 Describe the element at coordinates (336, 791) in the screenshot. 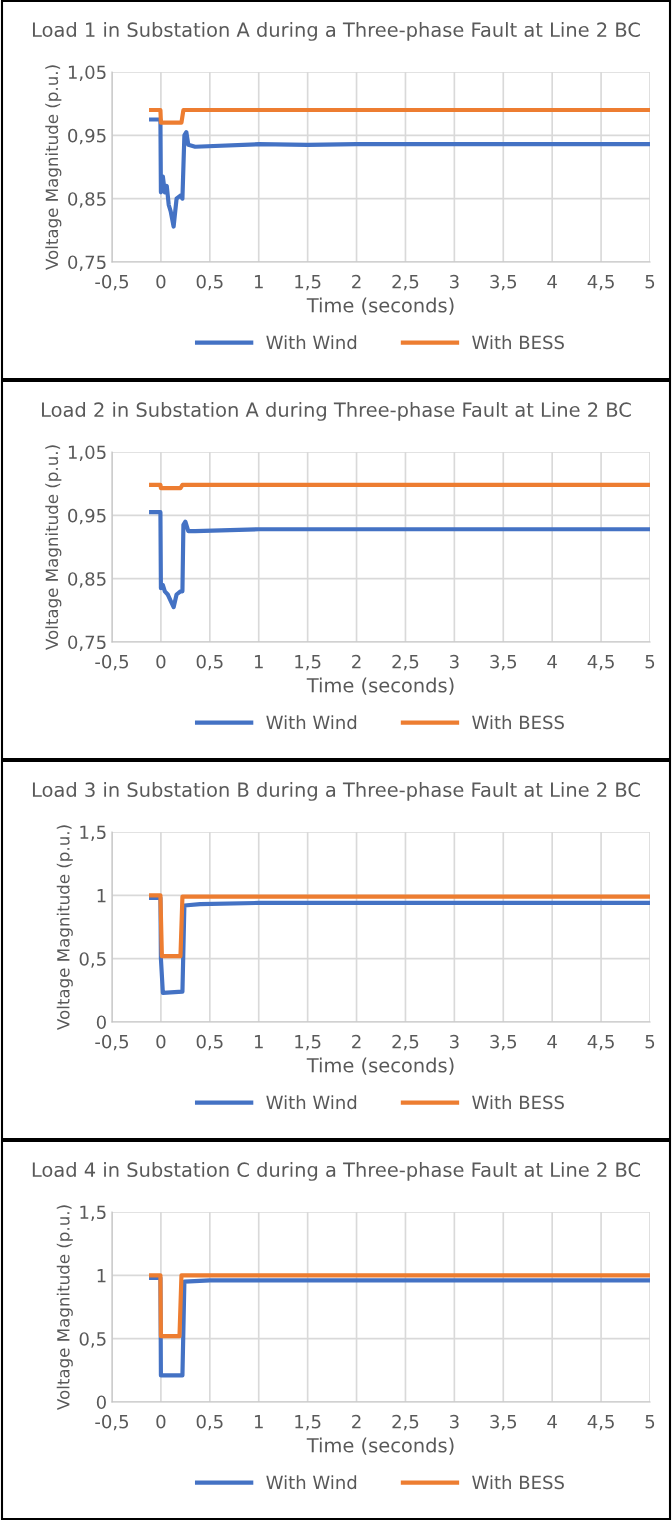

I see `chart-title: Load 3 in Substation B during a Three-phase Fault at Line 2 BC` at that location.